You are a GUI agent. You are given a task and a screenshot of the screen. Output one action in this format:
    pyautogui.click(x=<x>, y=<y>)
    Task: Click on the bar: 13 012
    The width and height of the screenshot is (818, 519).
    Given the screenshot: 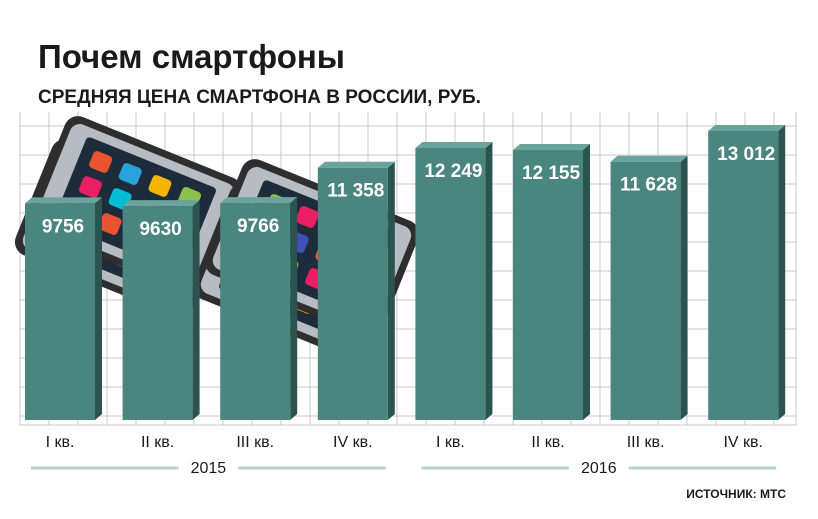 What is the action you would take?
    pyautogui.click(x=747, y=272)
    